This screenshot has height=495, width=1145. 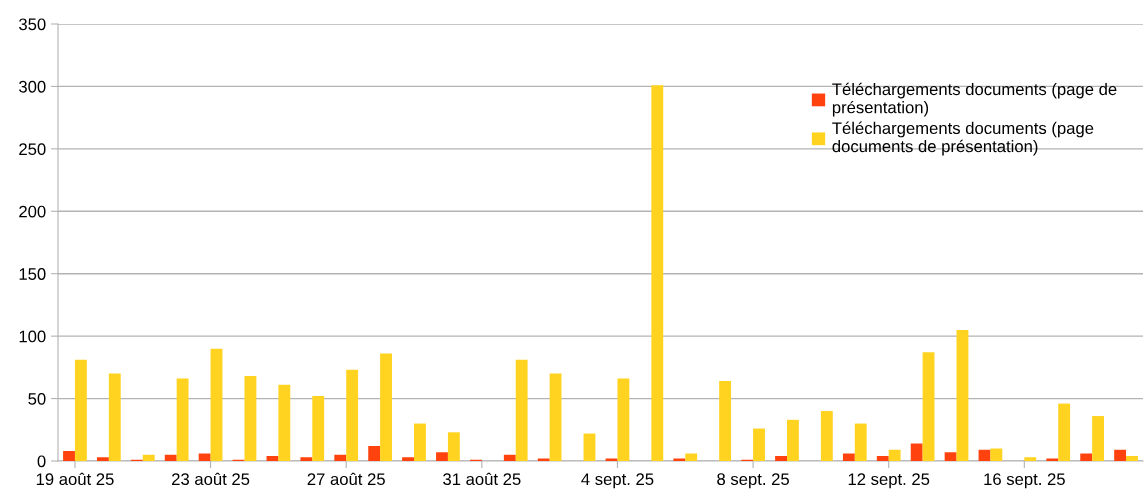 What do you see at coordinates (32, 86) in the screenshot?
I see `y-tick-label: 300` at bounding box center [32, 86].